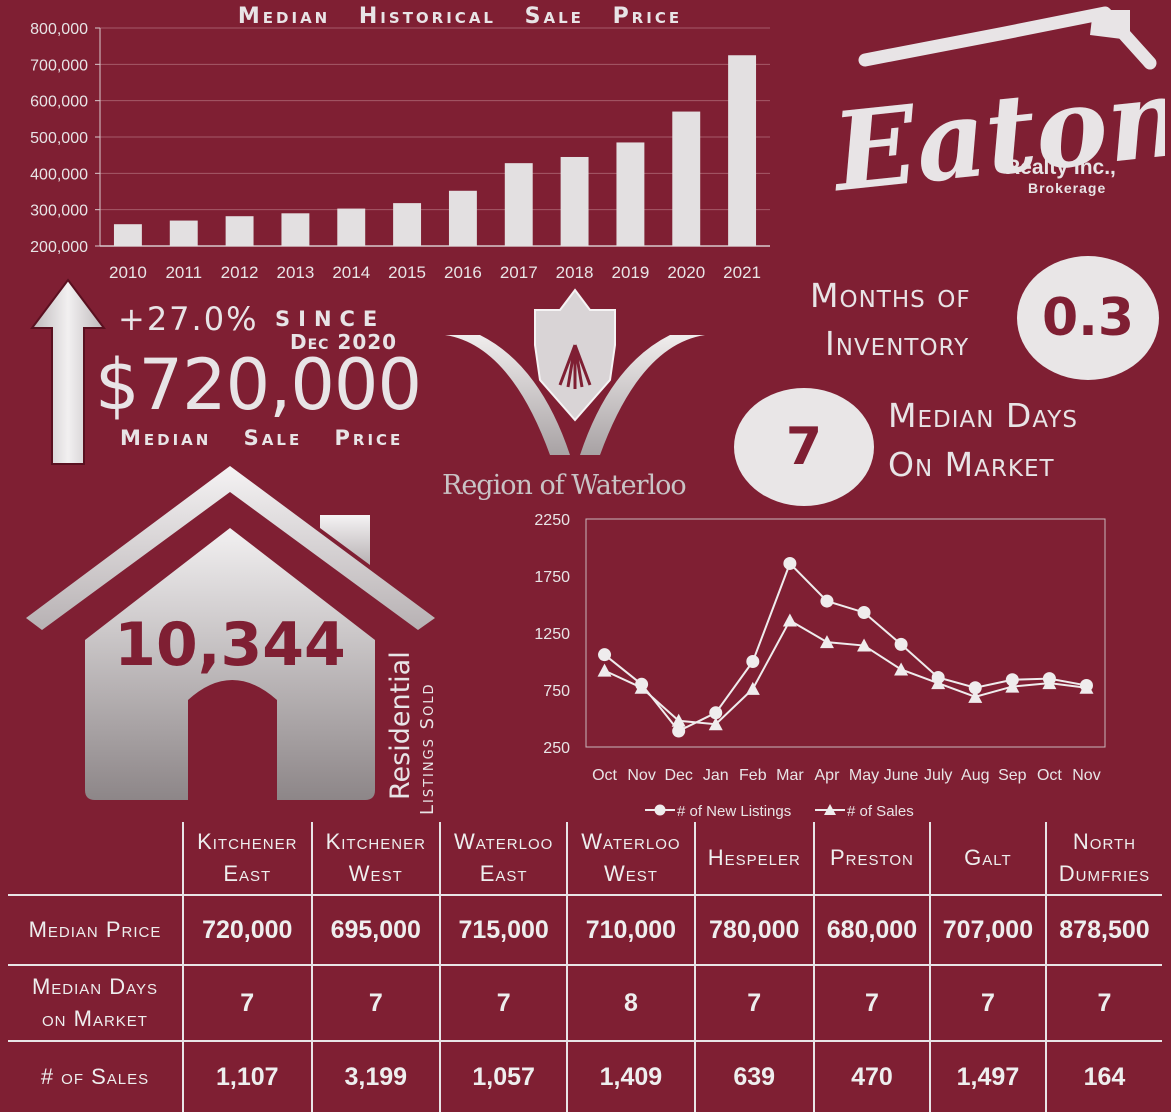  What do you see at coordinates (630, 1002) in the screenshot?
I see `table-cell: 8` at bounding box center [630, 1002].